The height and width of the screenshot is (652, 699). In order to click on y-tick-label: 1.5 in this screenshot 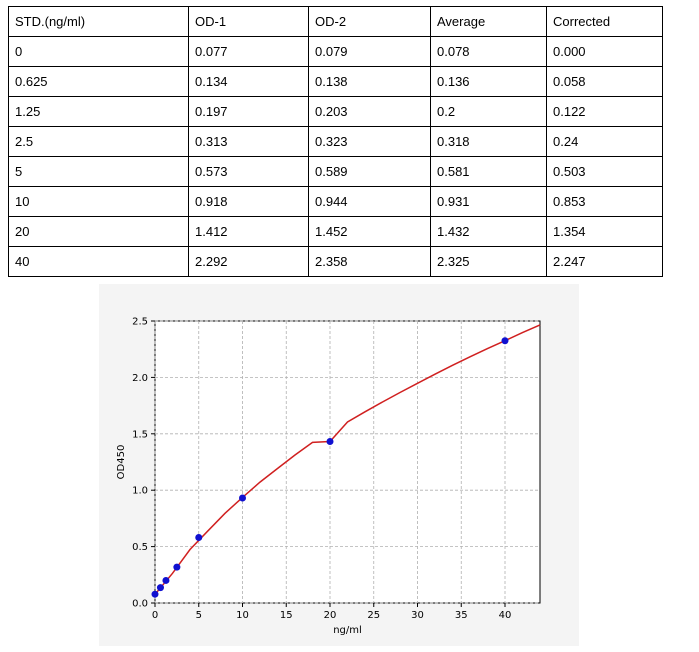, I will do `click(140, 434)`.